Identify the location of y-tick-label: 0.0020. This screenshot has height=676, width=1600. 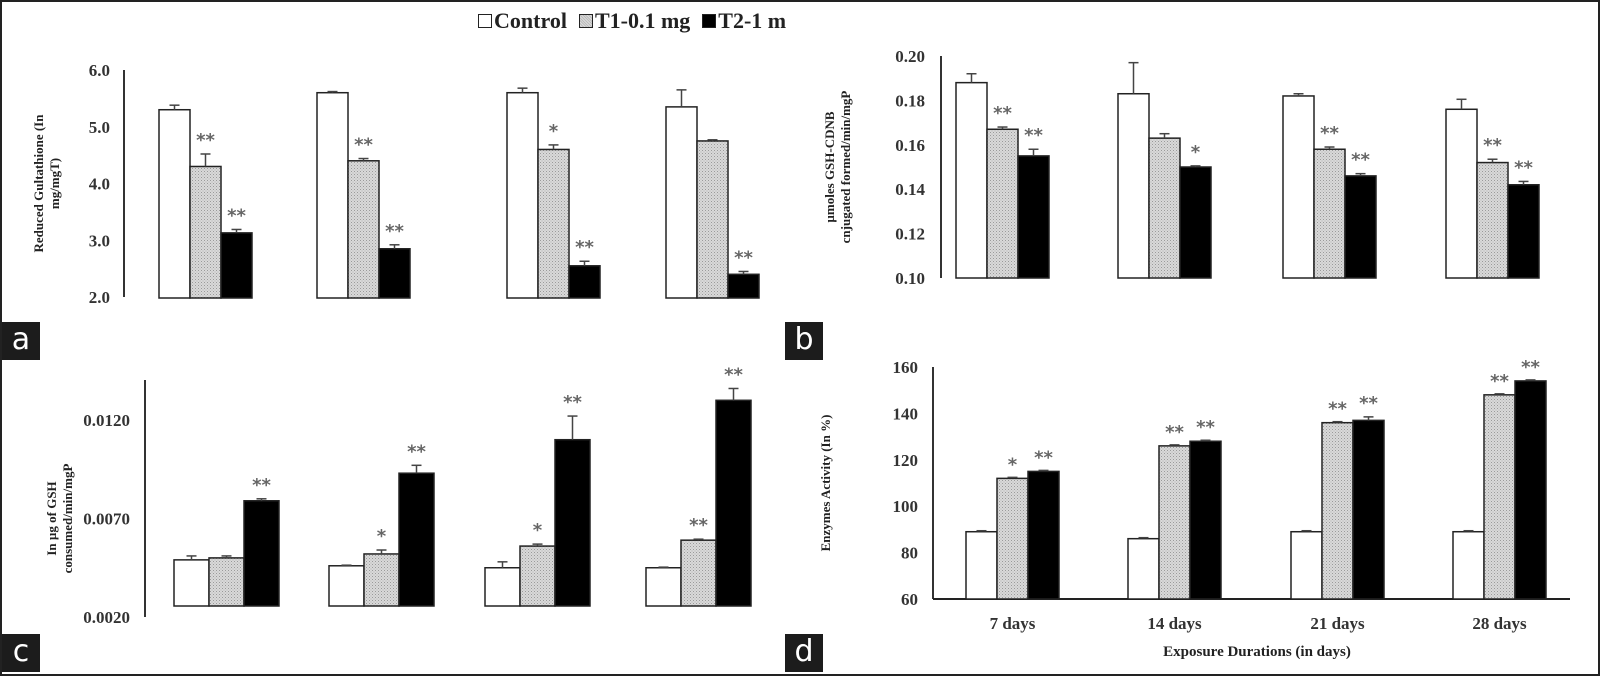
(106, 617).